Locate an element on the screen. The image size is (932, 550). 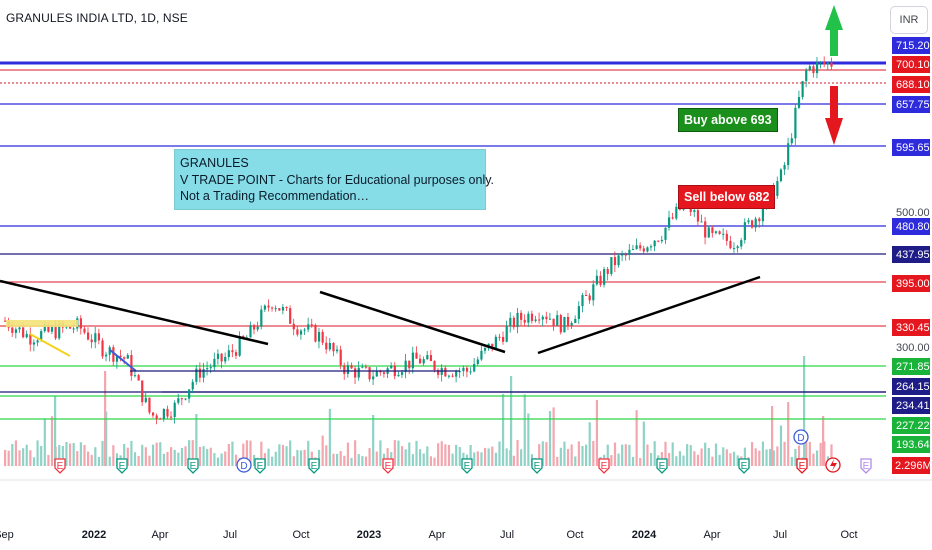
up-arrow-head is located at coordinates (834, 17).